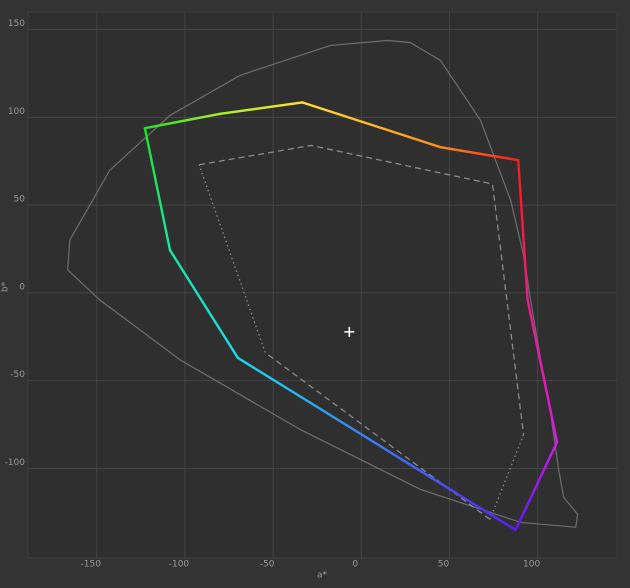 The height and width of the screenshot is (588, 630). Describe the element at coordinates (322, 576) in the screenshot. I see `x-axis-label: a*` at that location.